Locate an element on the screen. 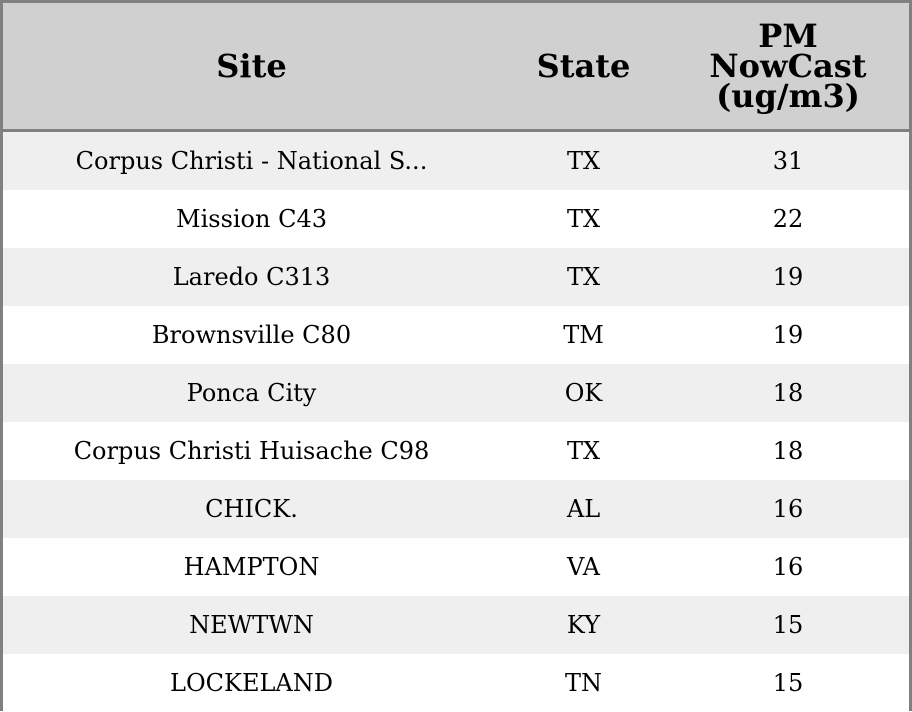 This screenshot has height=712, width=912. table-cell: HAMPTON is located at coordinates (251, 567).